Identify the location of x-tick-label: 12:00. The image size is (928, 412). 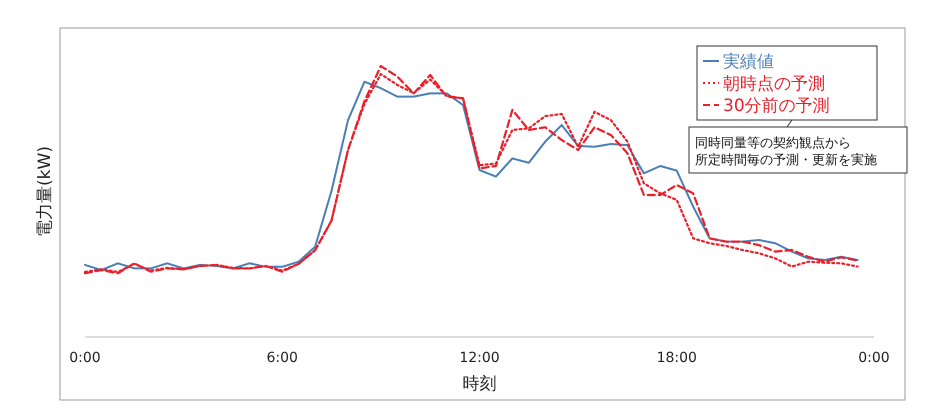
(479, 358).